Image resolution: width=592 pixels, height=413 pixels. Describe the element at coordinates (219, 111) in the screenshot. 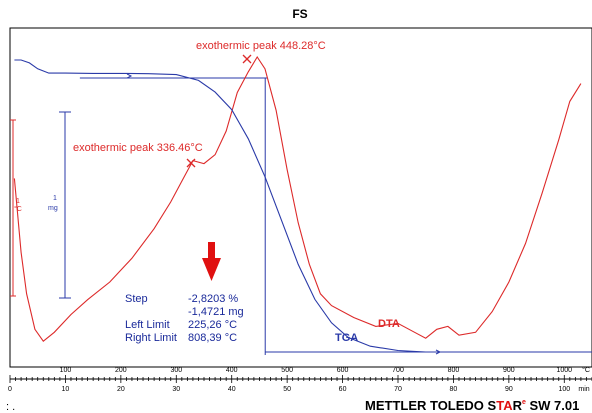

I see `peak-markers` at that location.